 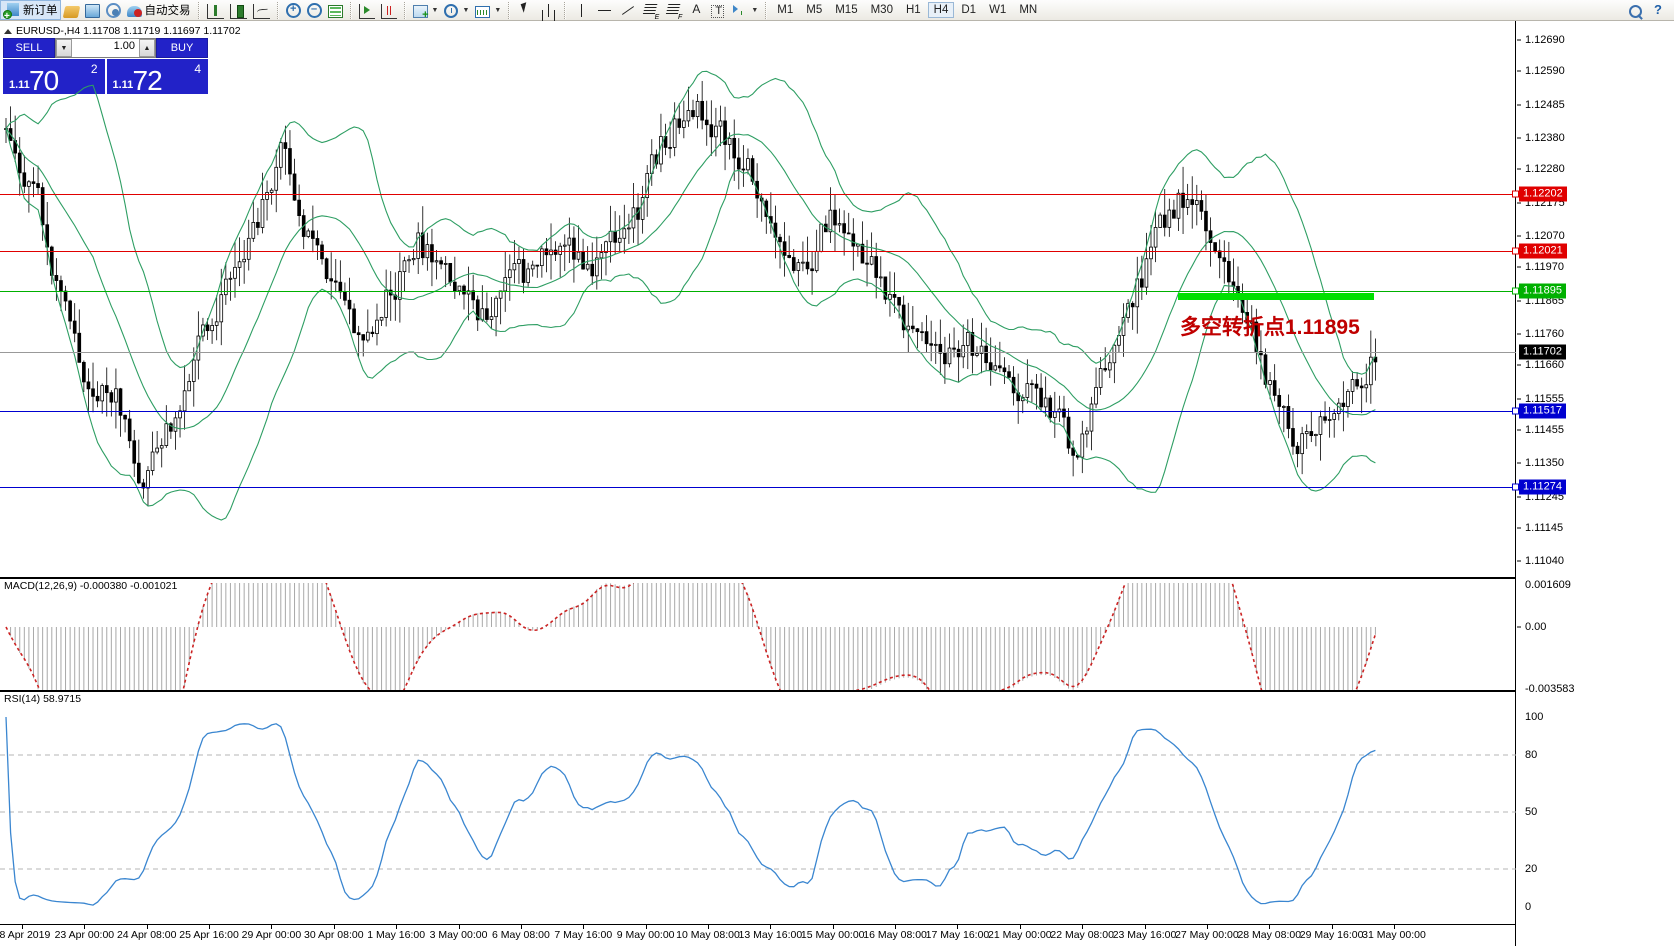 I want to click on price-line-current-price, so click(x=758, y=353).